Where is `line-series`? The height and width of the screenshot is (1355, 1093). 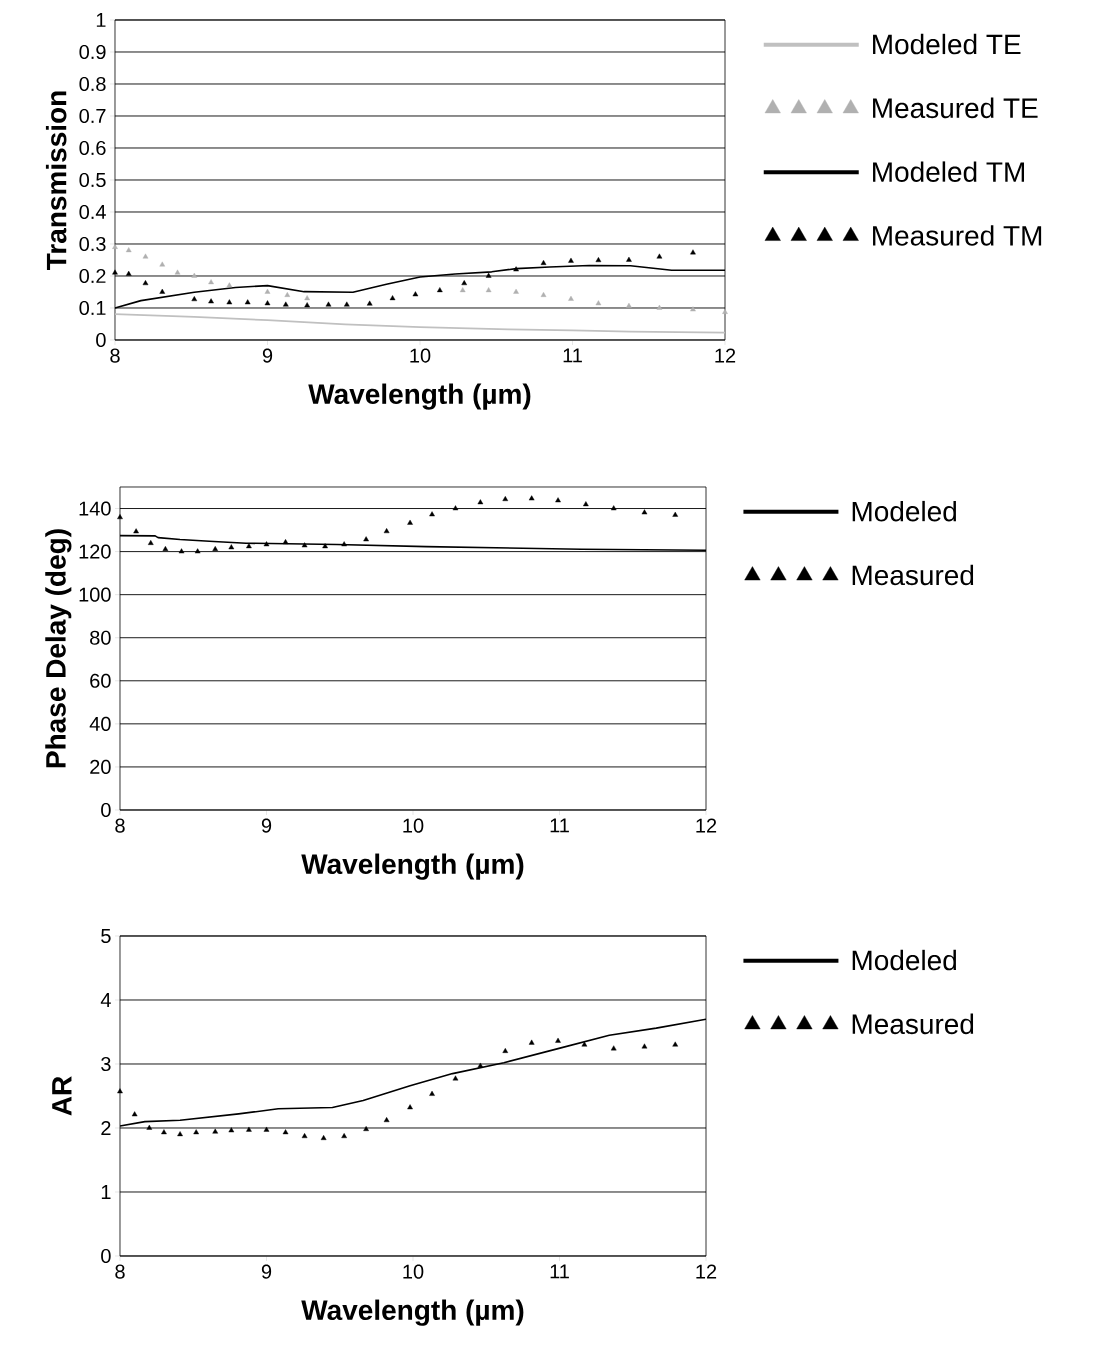 line-series is located at coordinates (420, 323).